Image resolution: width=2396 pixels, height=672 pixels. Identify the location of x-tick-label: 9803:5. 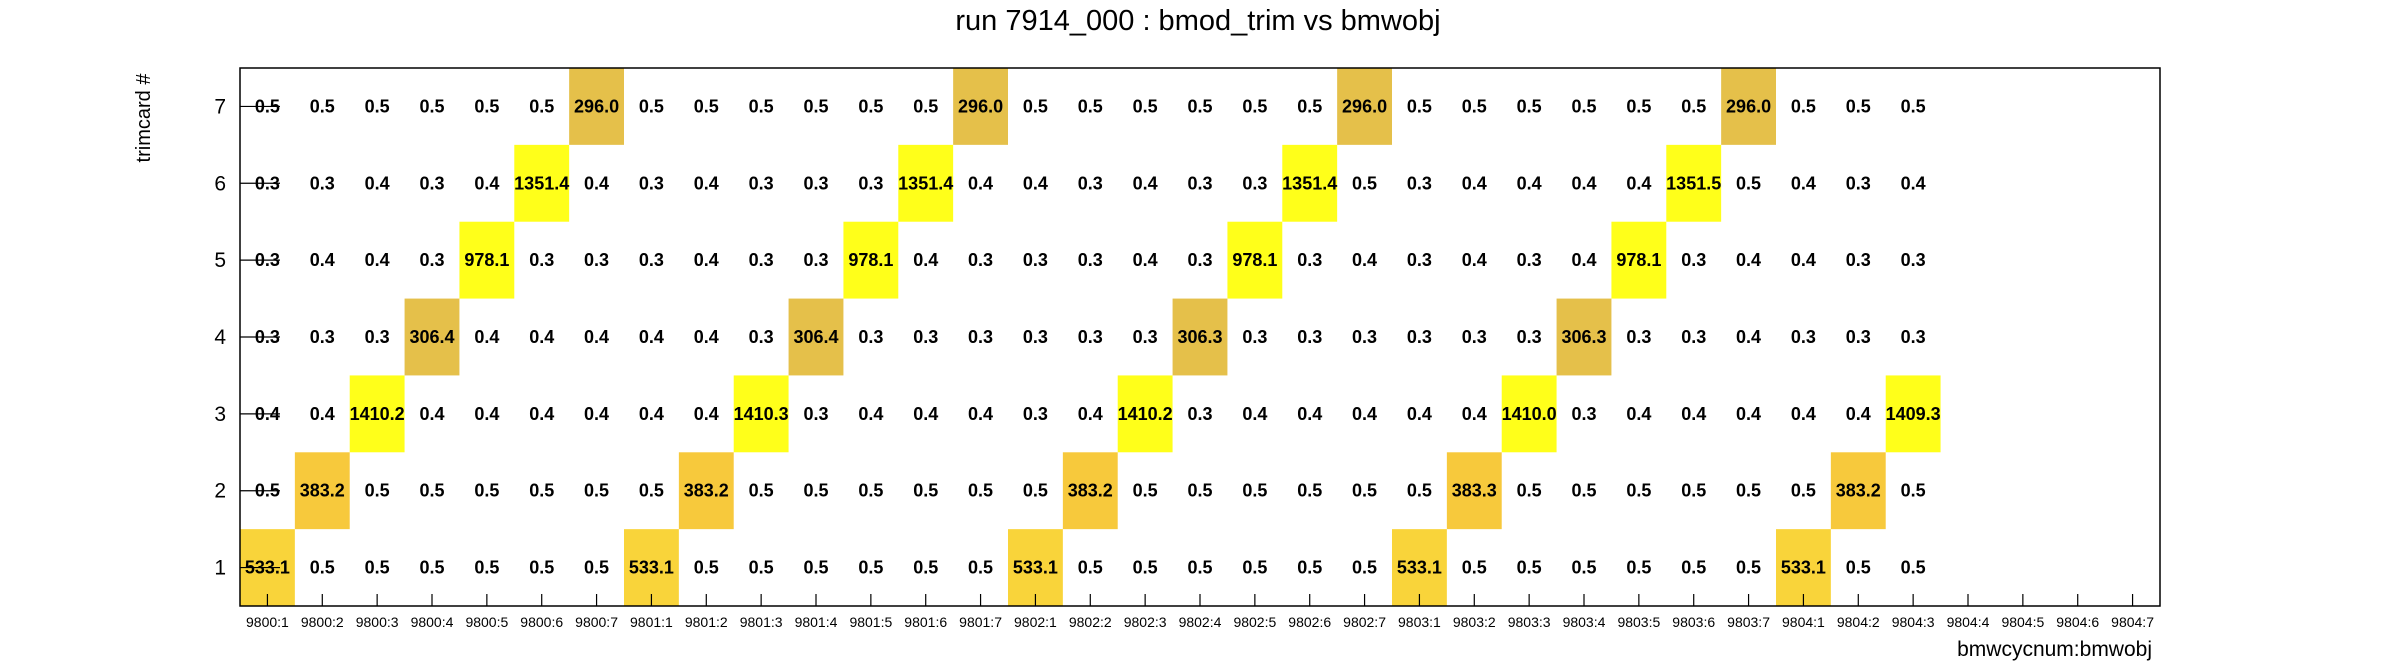
(1638, 622).